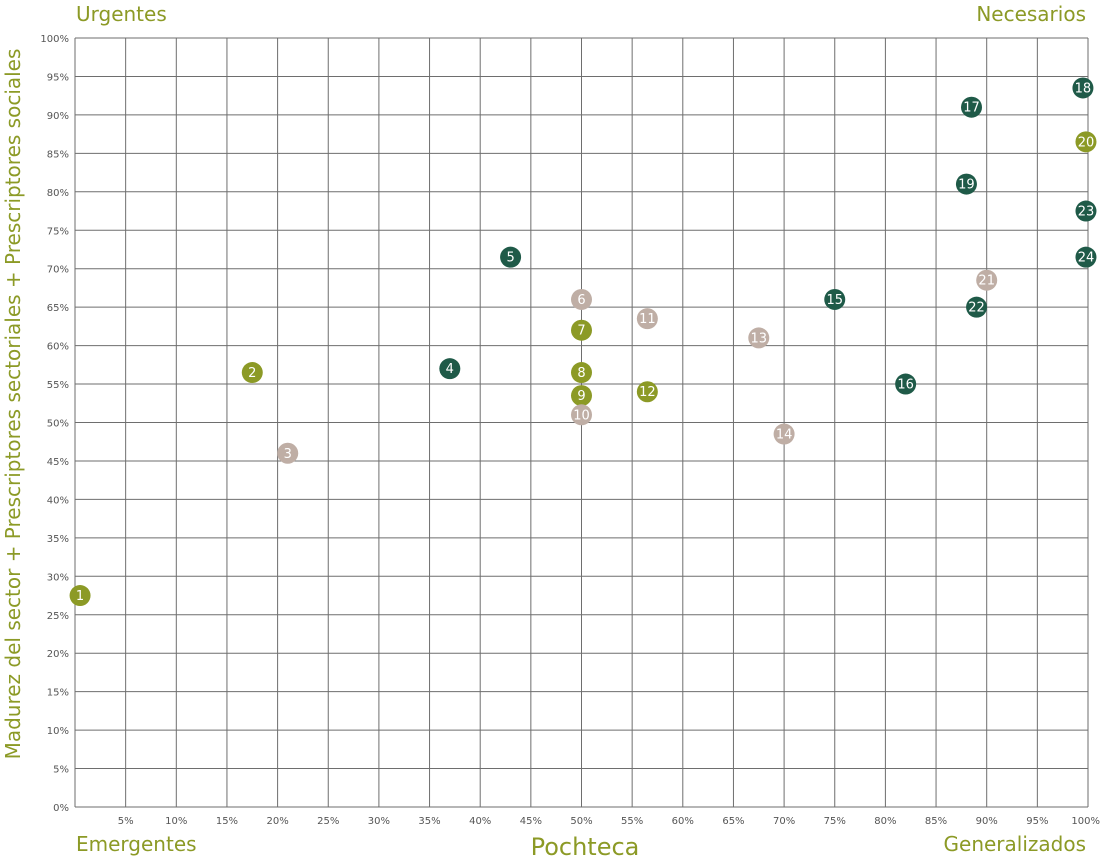 This screenshot has height=867, width=1102. What do you see at coordinates (58, 77) in the screenshot?
I see `y-tick-label: 95%` at bounding box center [58, 77].